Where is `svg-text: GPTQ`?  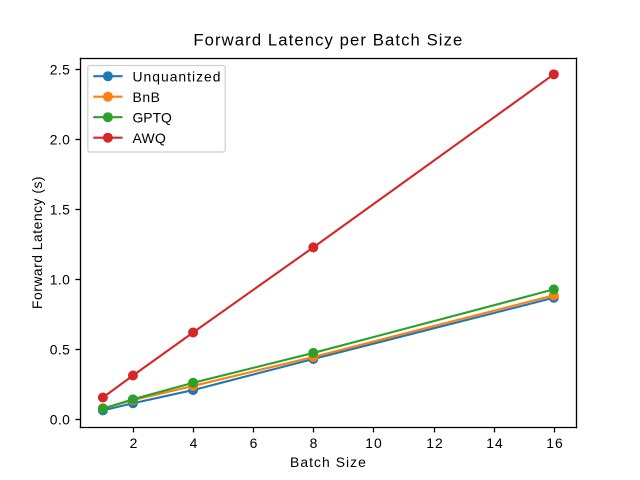 svg-text: GPTQ is located at coordinates (153, 117).